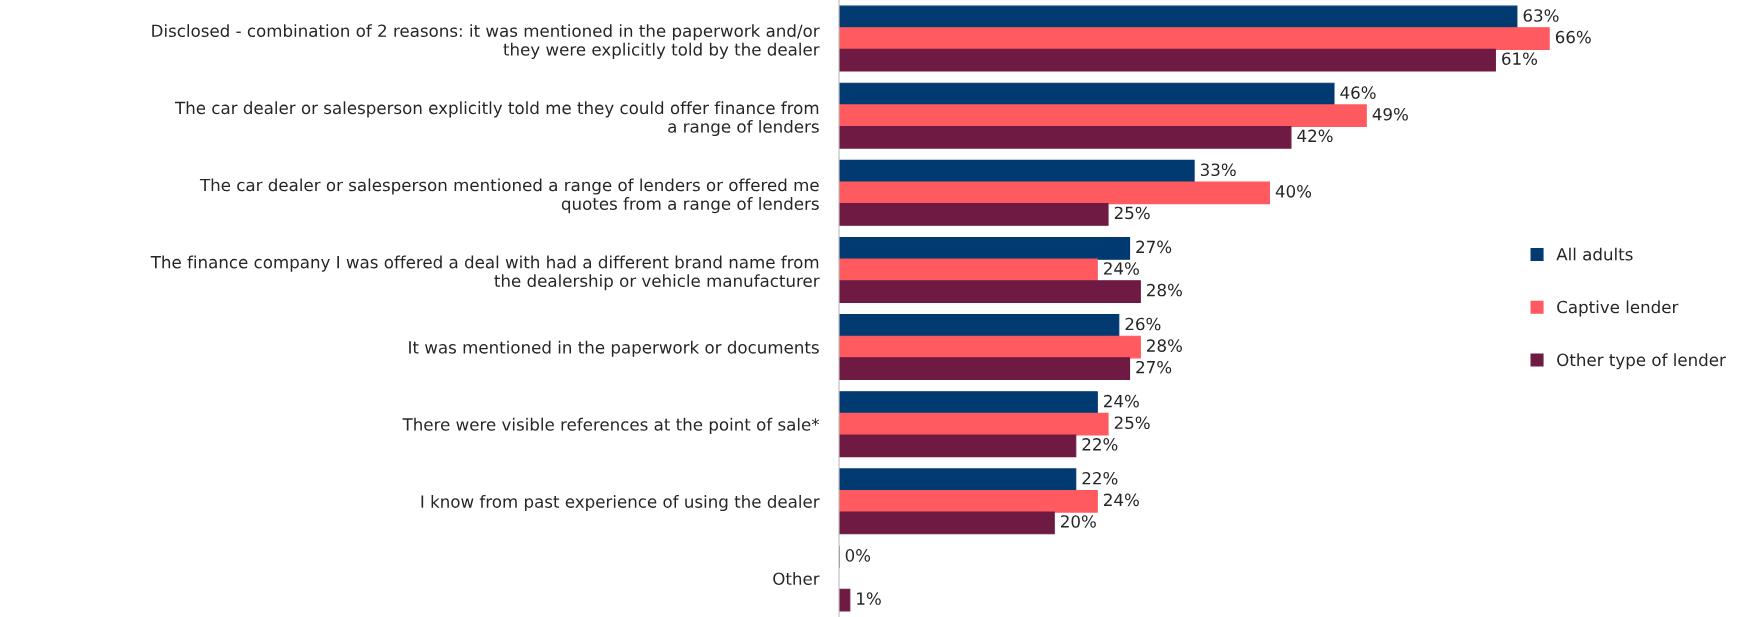 This screenshot has width=1748, height=617. What do you see at coordinates (1541, 15) in the screenshot?
I see `data-label: 63%` at bounding box center [1541, 15].